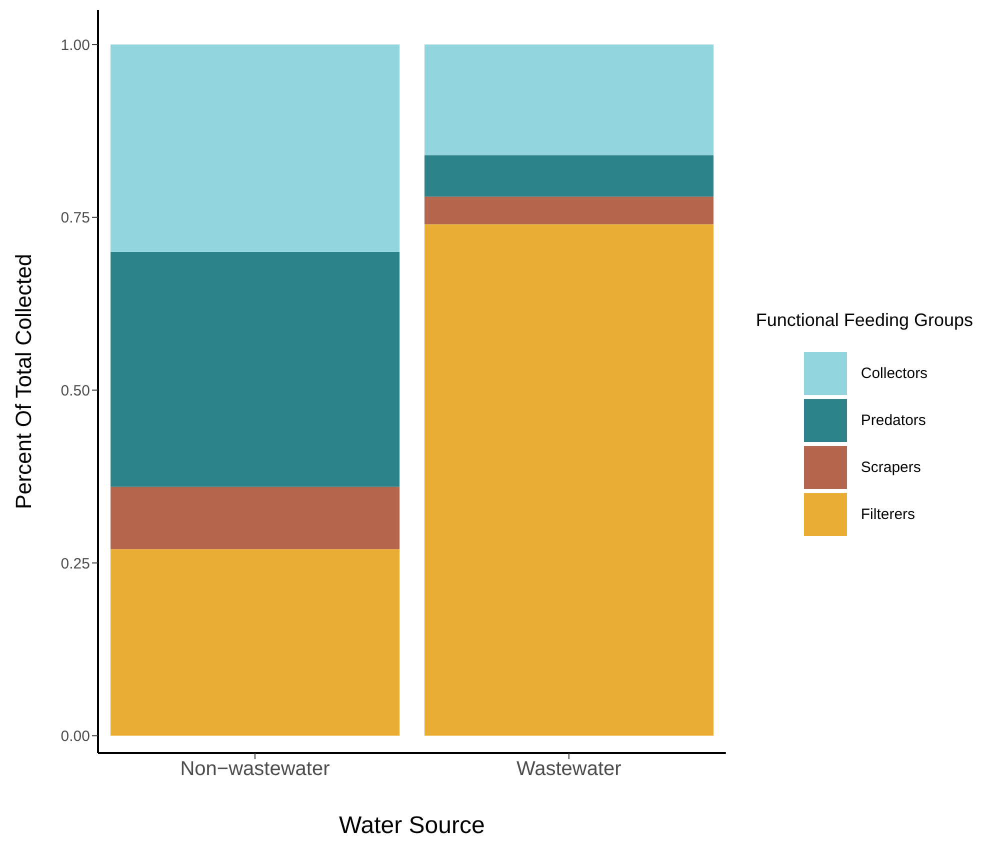 The width and height of the screenshot is (986, 847). Describe the element at coordinates (412, 825) in the screenshot. I see `x-axis-title: Water Source` at that location.